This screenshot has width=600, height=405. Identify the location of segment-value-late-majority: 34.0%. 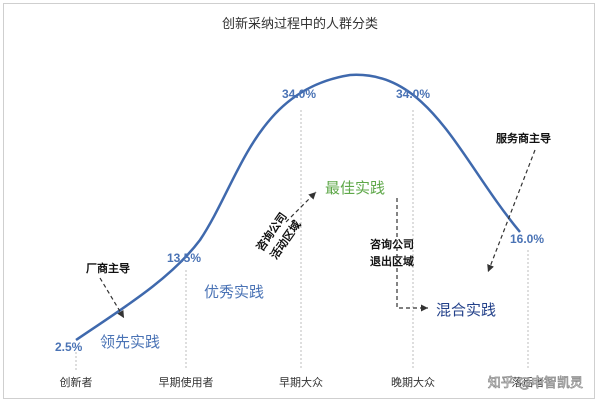
(413, 94).